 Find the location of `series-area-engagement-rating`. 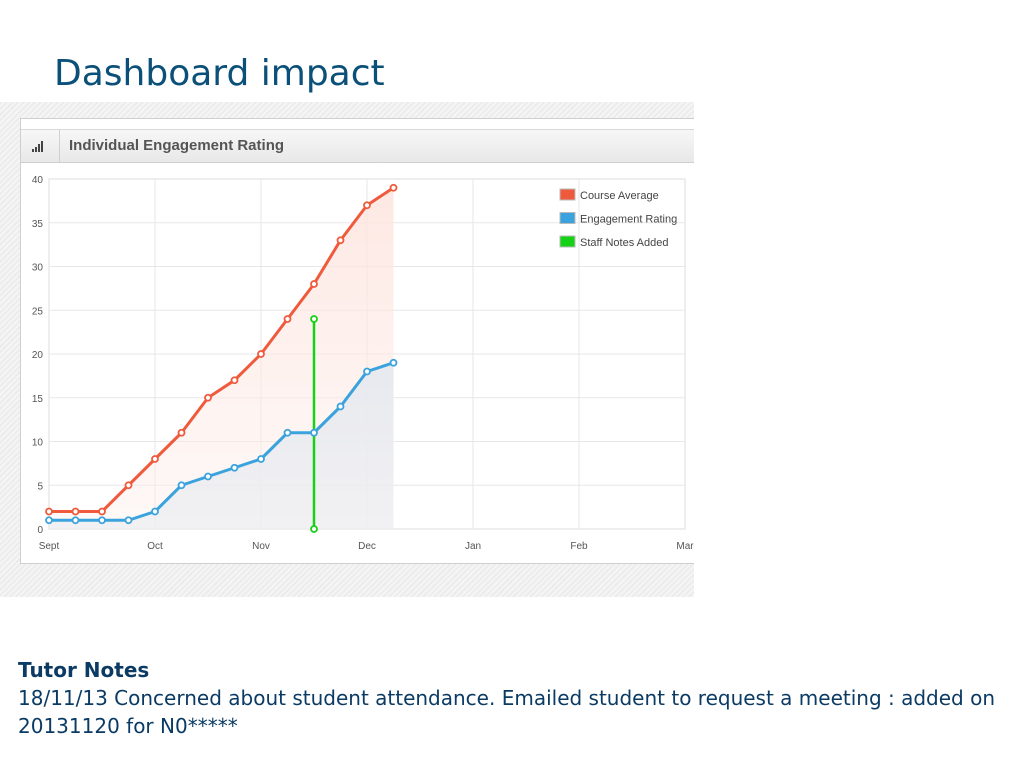

series-area-engagement-rating is located at coordinates (221, 445).